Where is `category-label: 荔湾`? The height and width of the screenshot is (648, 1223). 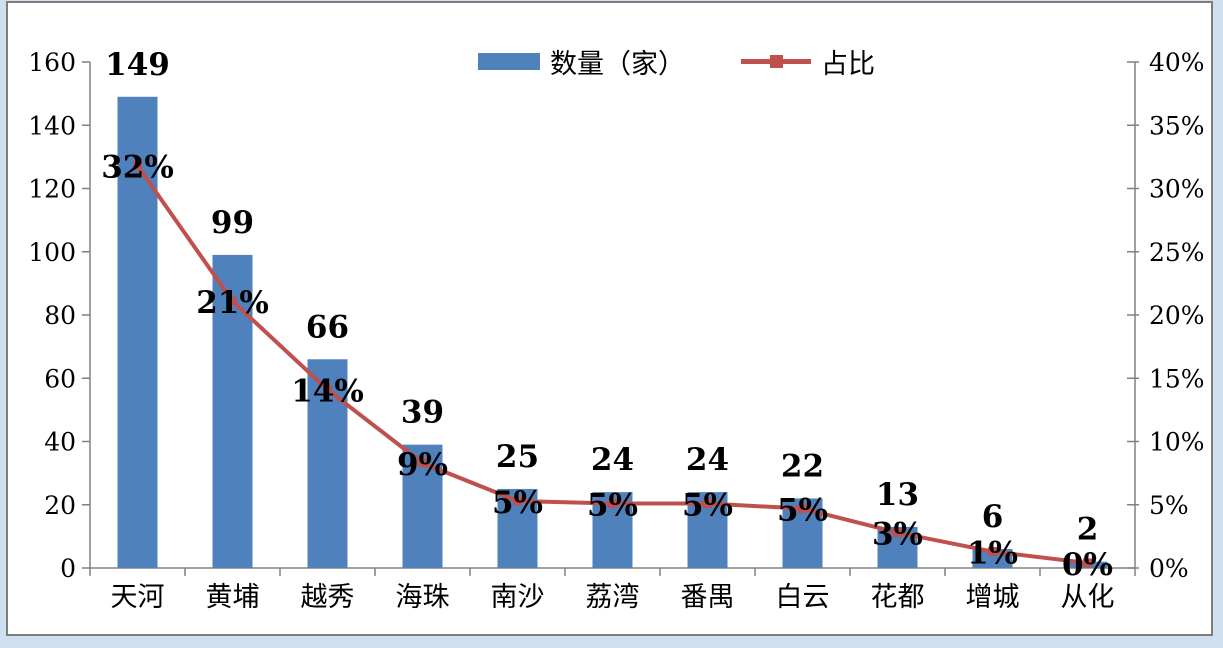 category-label: 荔湾 is located at coordinates (613, 597).